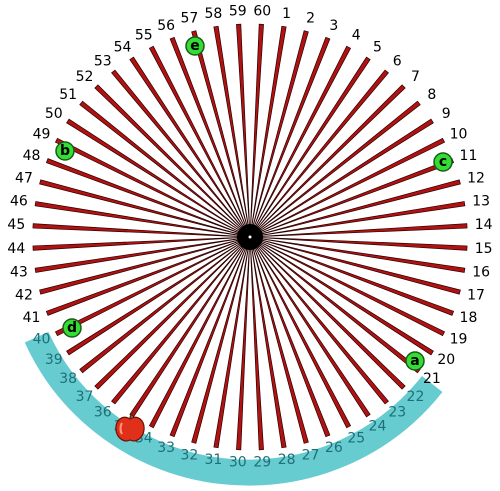  I want to click on spoke-label: 21, so click(432, 379).